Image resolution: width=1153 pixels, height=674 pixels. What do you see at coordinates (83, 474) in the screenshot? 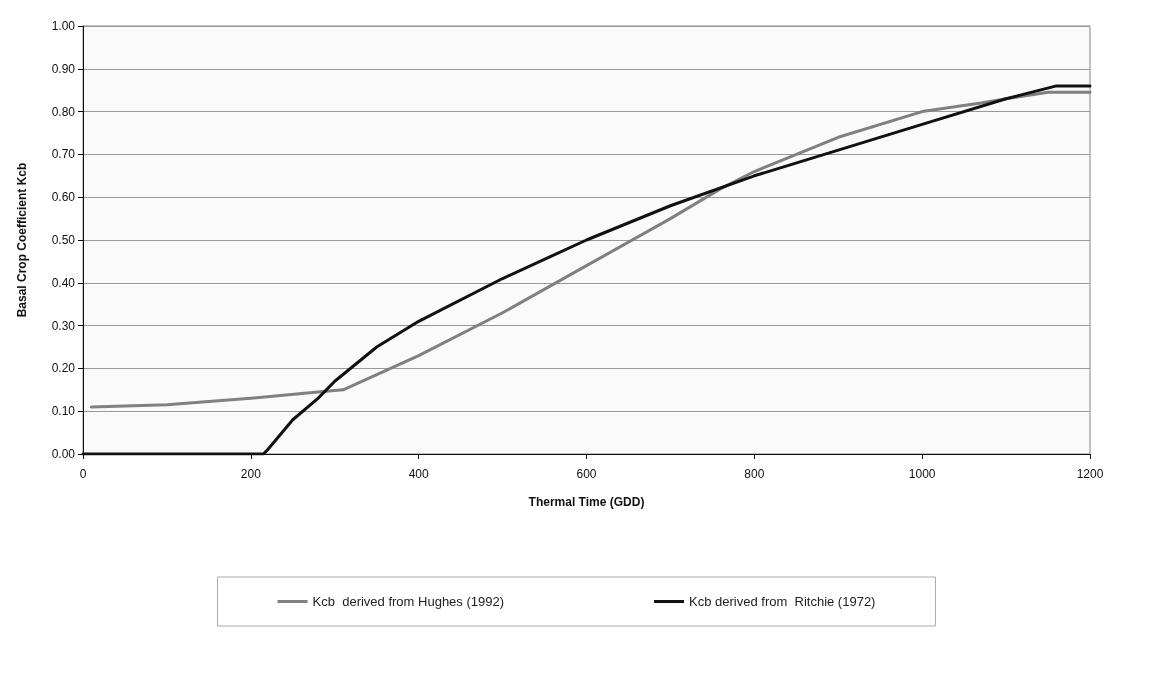
I see `x-tick-label: 0` at bounding box center [83, 474].